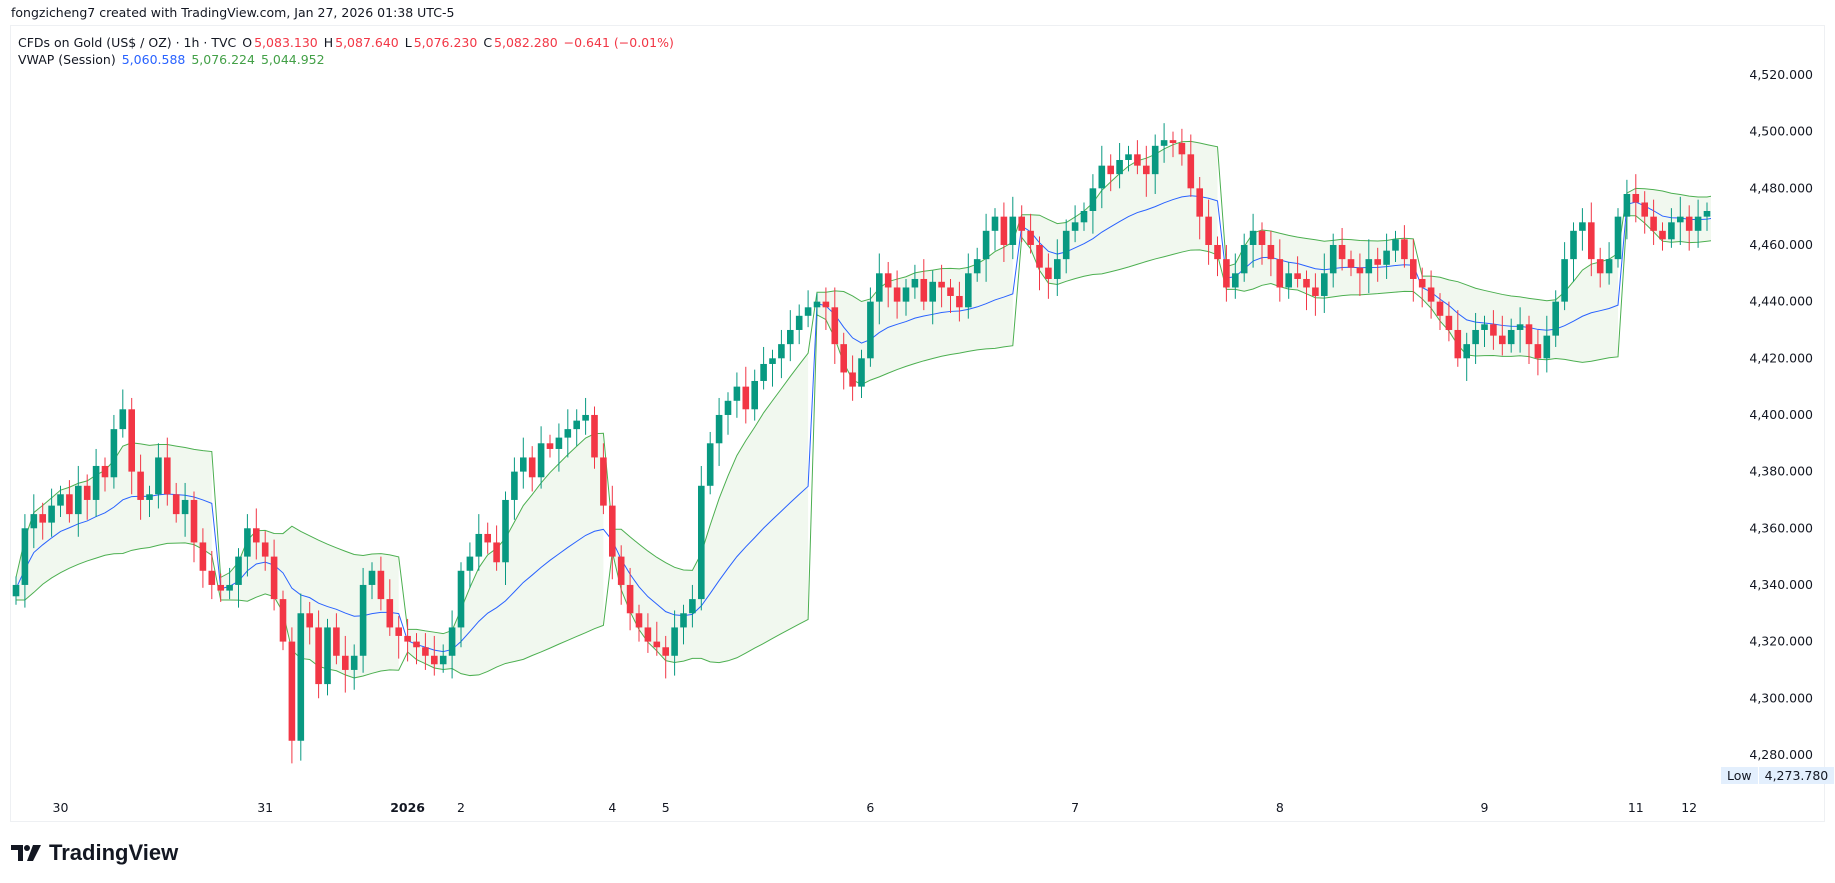 The height and width of the screenshot is (883, 1835). What do you see at coordinates (94, 853) in the screenshot?
I see `tradingview-logo: TradingView` at bounding box center [94, 853].